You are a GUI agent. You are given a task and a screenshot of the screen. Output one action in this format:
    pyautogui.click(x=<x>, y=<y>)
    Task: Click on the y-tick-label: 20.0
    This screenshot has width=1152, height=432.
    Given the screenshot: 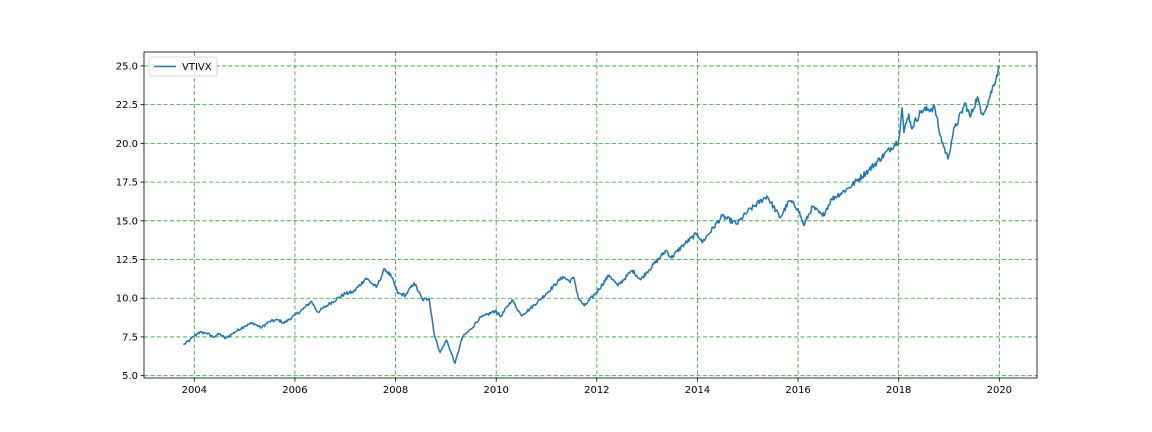 What is the action you would take?
    pyautogui.click(x=127, y=144)
    